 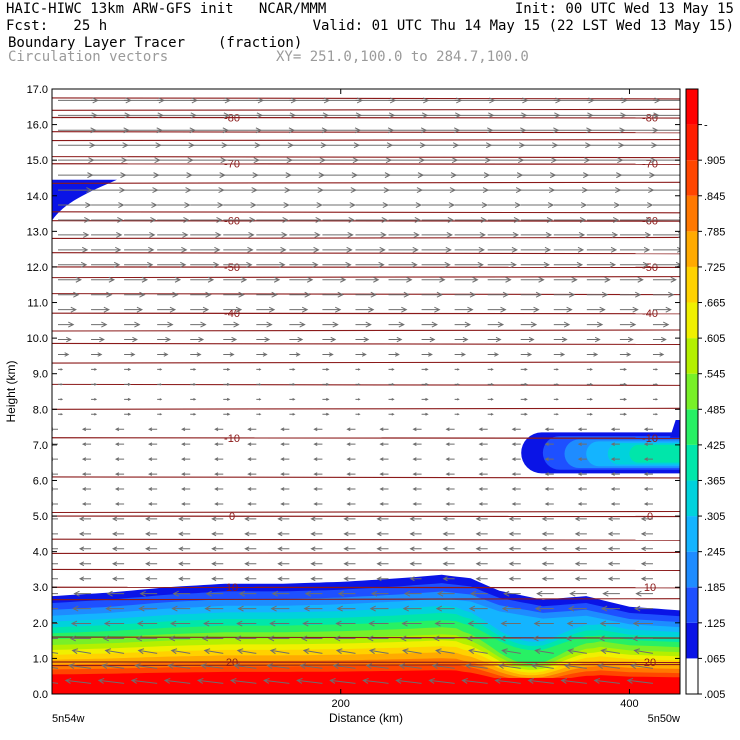 I want to click on x-axis-label: Distance (km), so click(x=366, y=718).